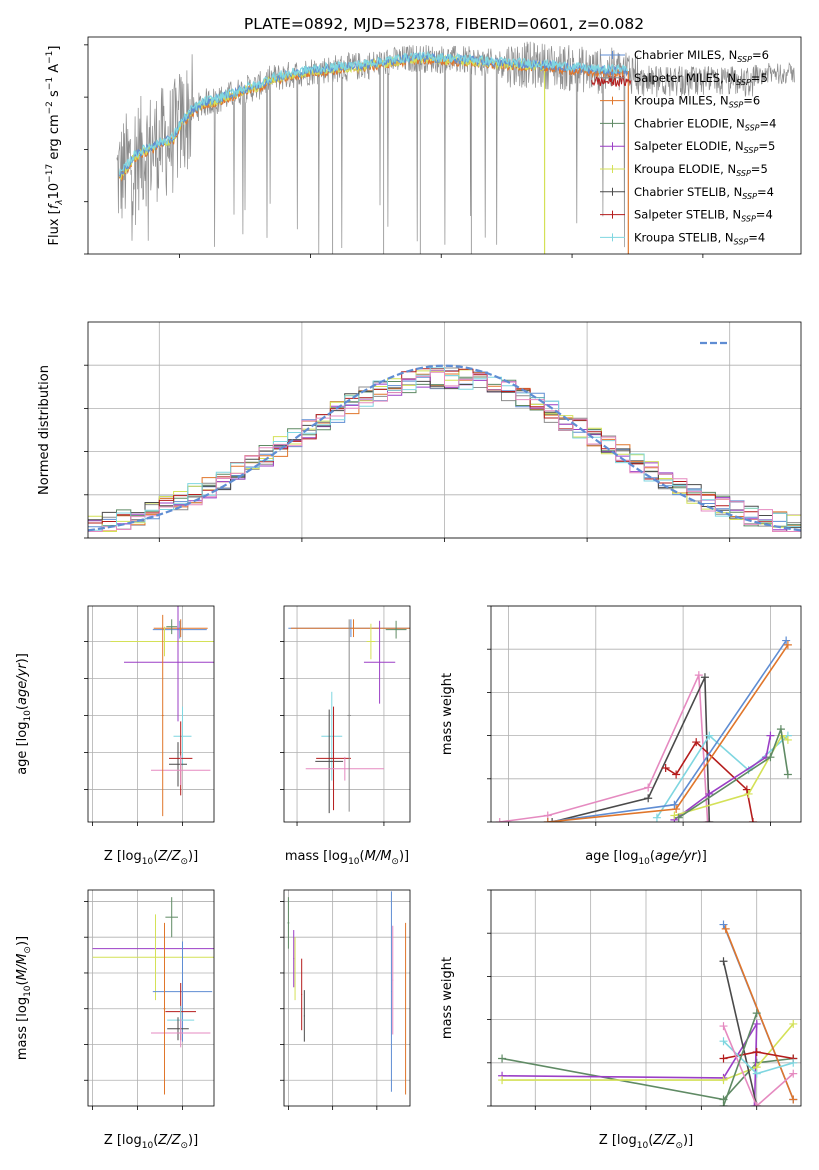 This screenshot has height=1170, width=819. Describe the element at coordinates (677, 55) in the screenshot. I see `legend-model-name: Chabrier MILES` at that location.